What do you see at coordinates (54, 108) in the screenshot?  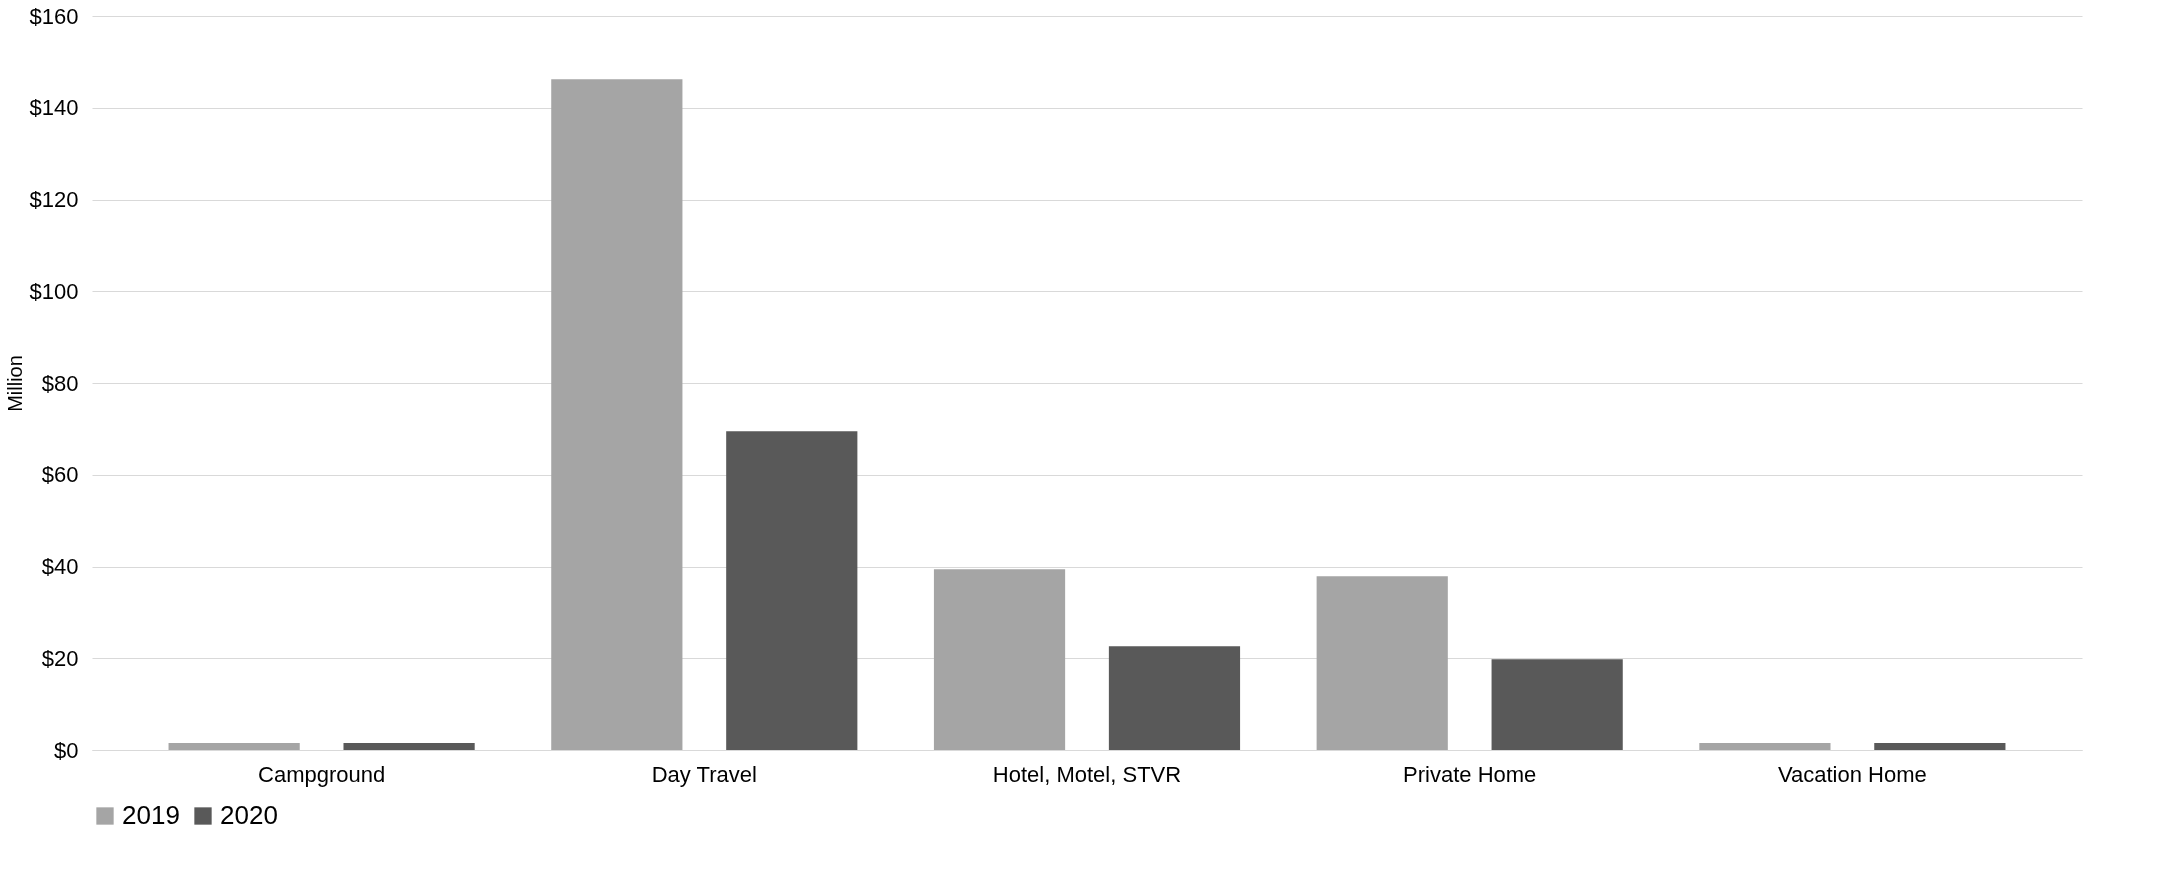 I see `y-tick-label: $140` at bounding box center [54, 108].